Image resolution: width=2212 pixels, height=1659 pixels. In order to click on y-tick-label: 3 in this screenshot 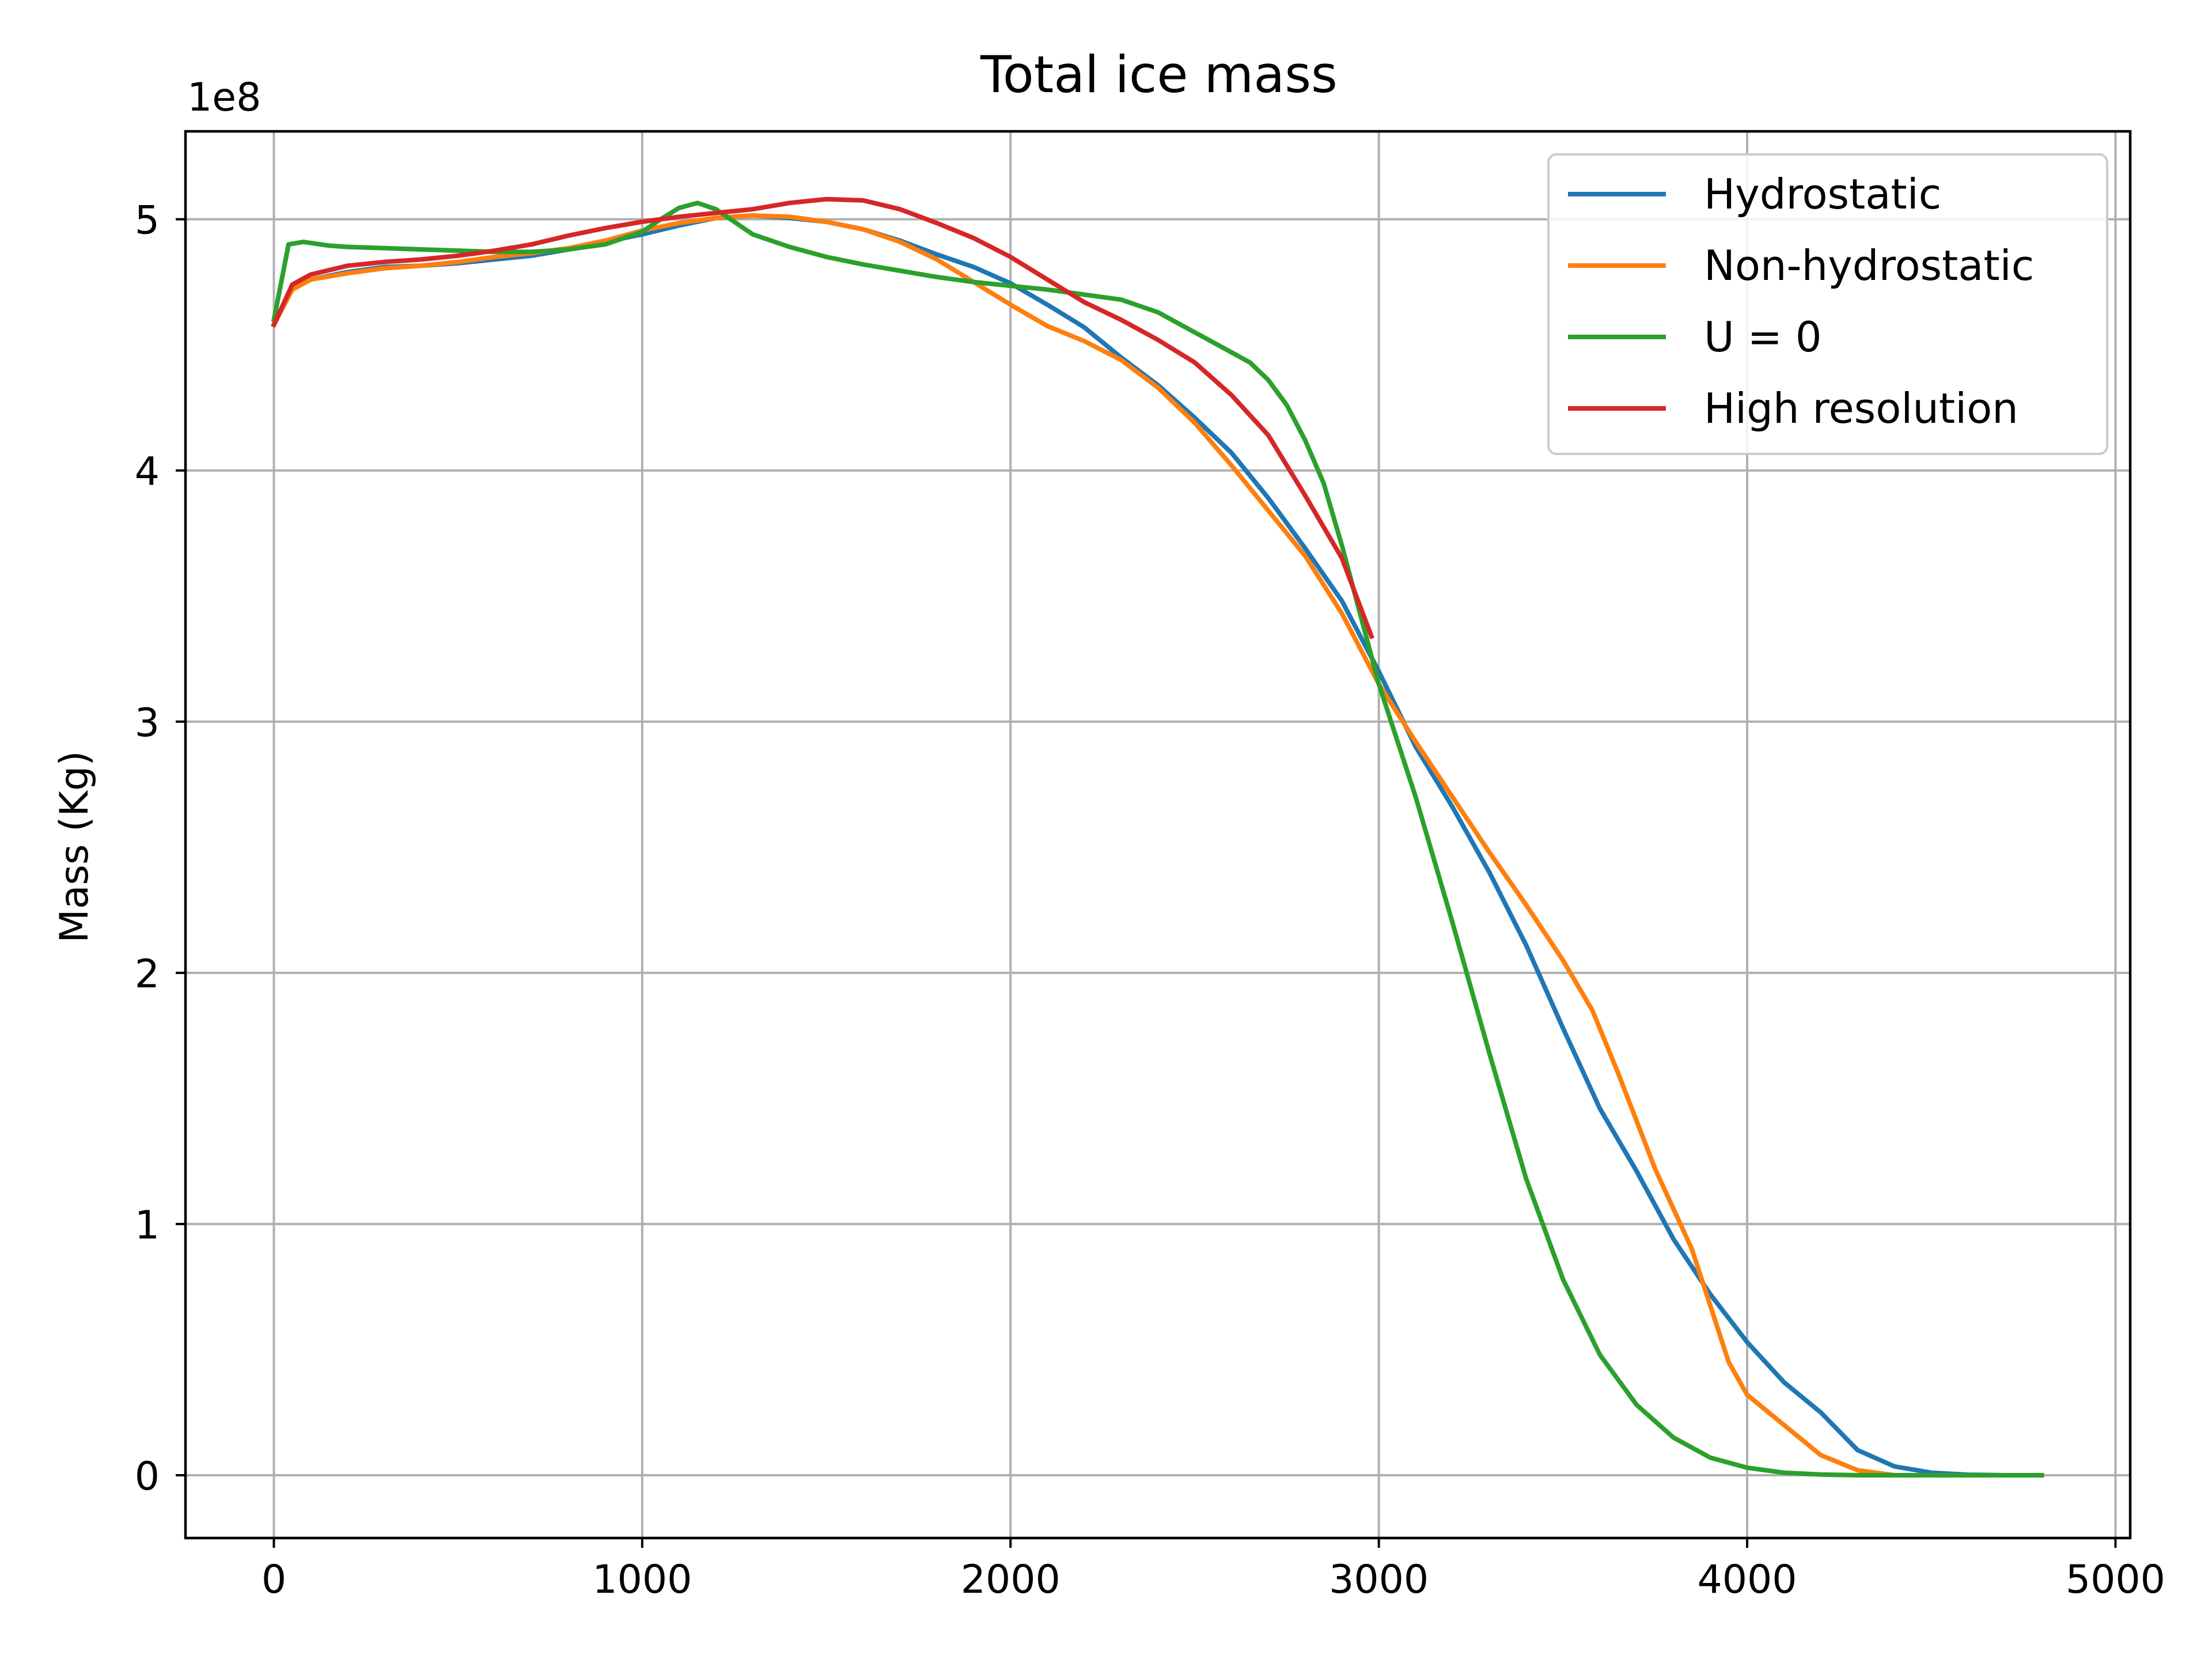, I will do `click(147, 723)`.